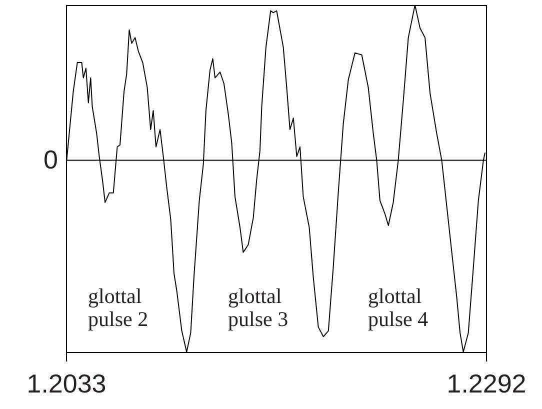 The image size is (542, 409). I want to click on annotation: glottal pulse 2, so click(118, 307).